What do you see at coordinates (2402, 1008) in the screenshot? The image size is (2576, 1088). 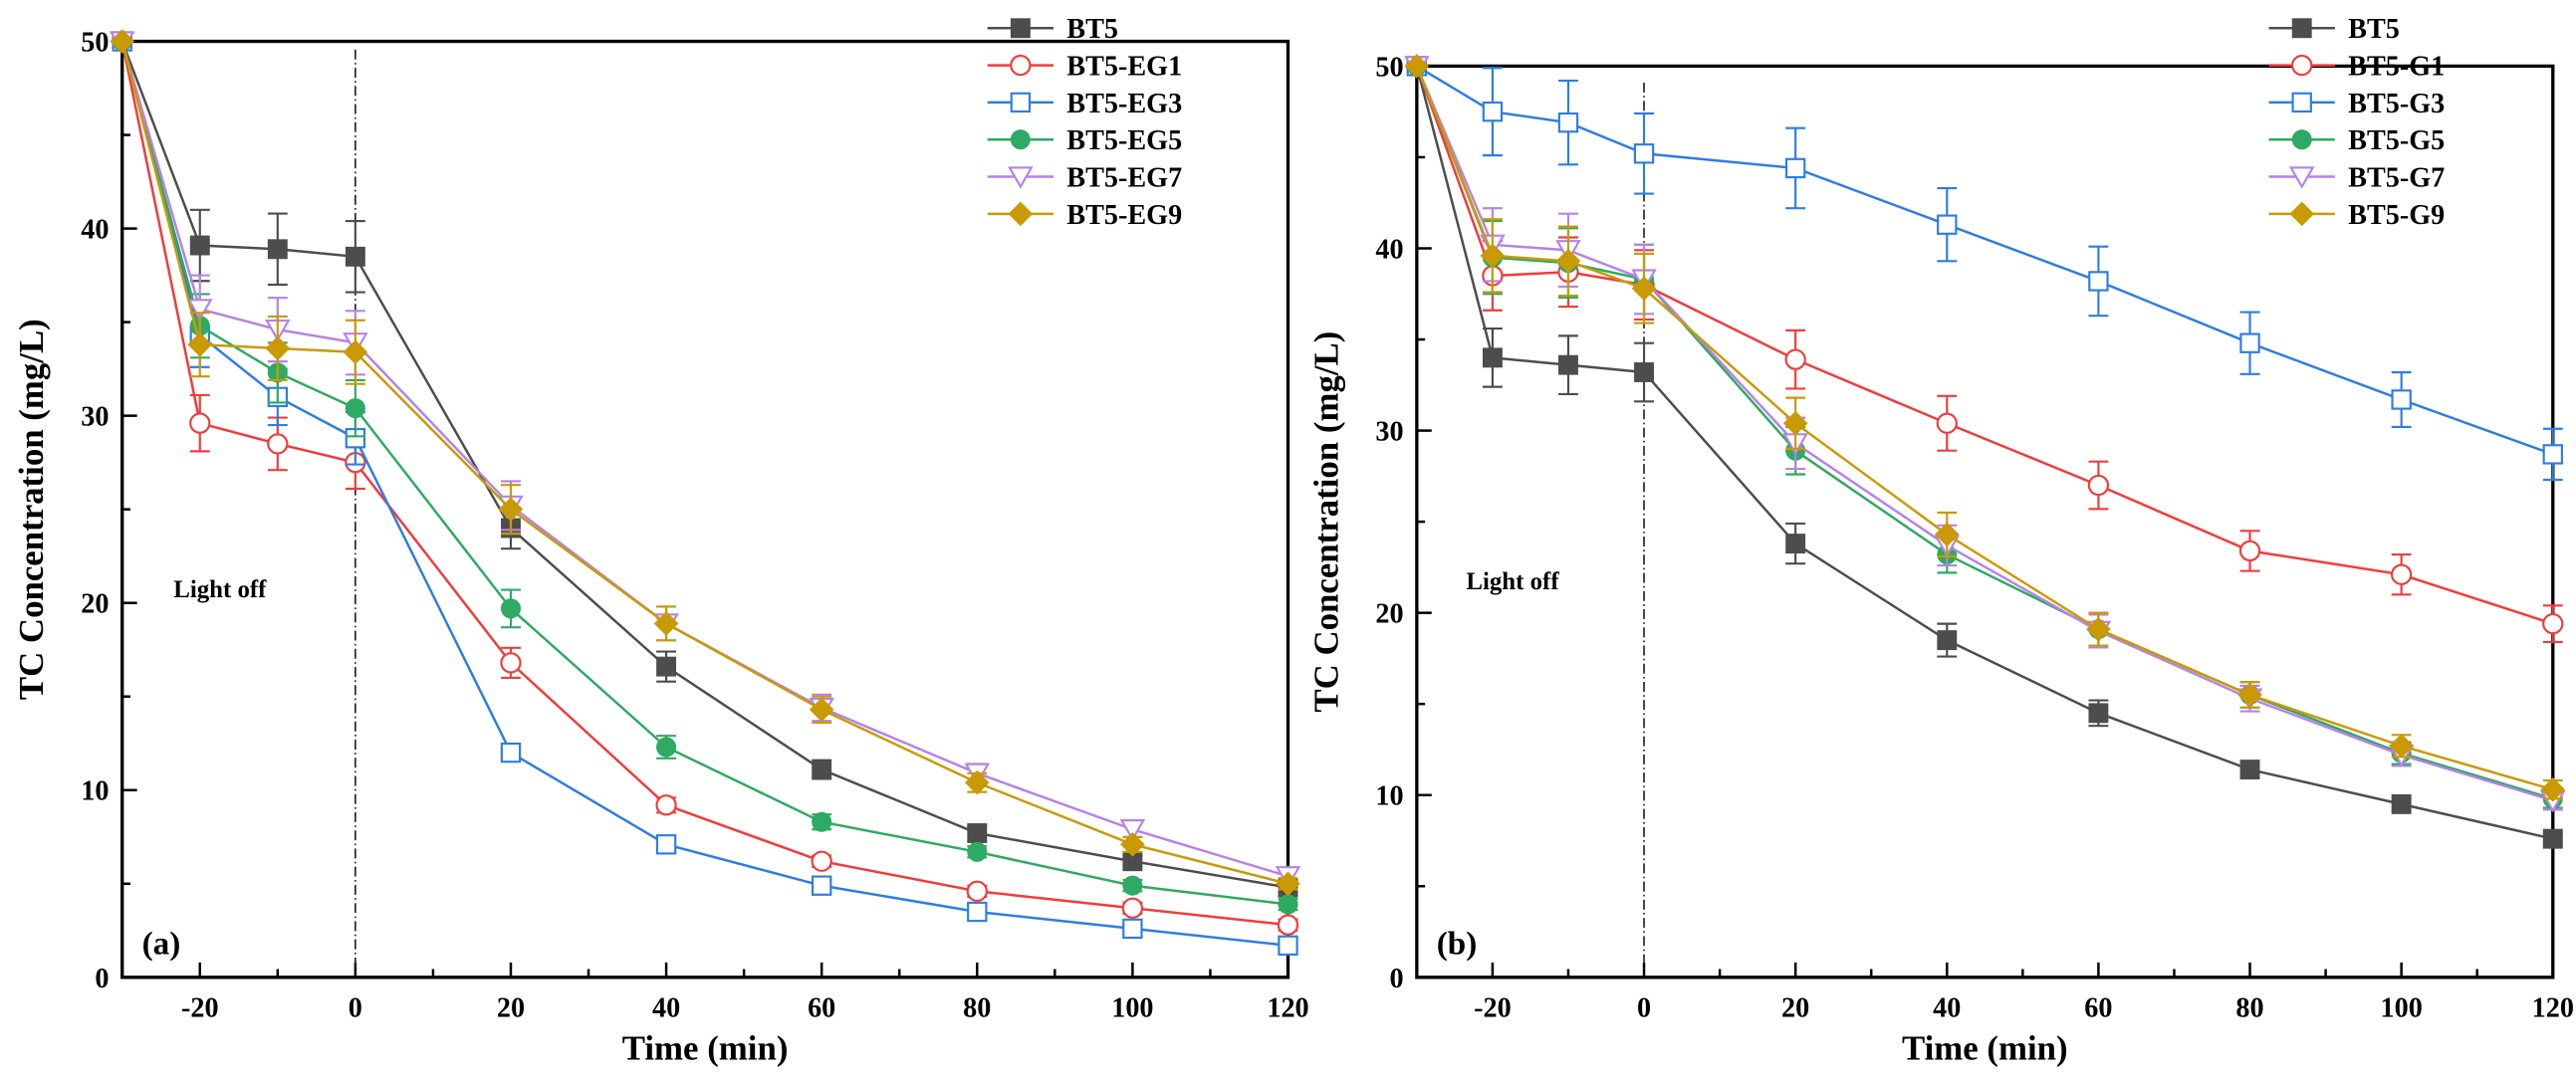 I see `x-tick-label: 100` at bounding box center [2402, 1008].